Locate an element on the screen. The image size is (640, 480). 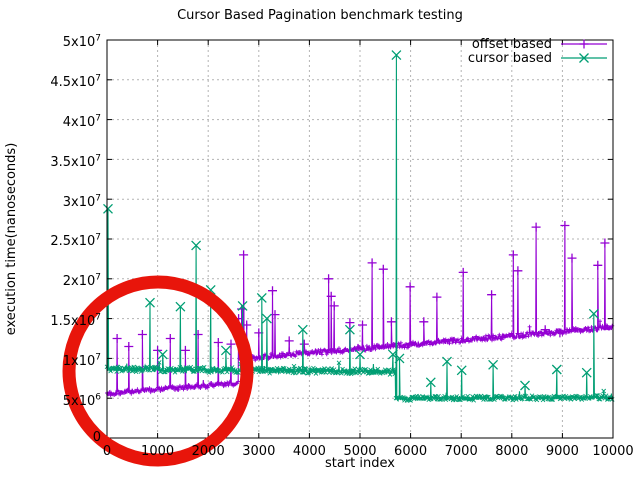
x-tick-label: 4000 is located at coordinates (309, 451).